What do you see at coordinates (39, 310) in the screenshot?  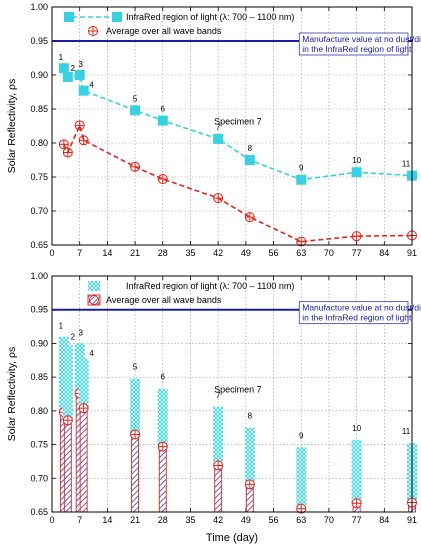 I see `y-tick-label: 0.95` at bounding box center [39, 310].